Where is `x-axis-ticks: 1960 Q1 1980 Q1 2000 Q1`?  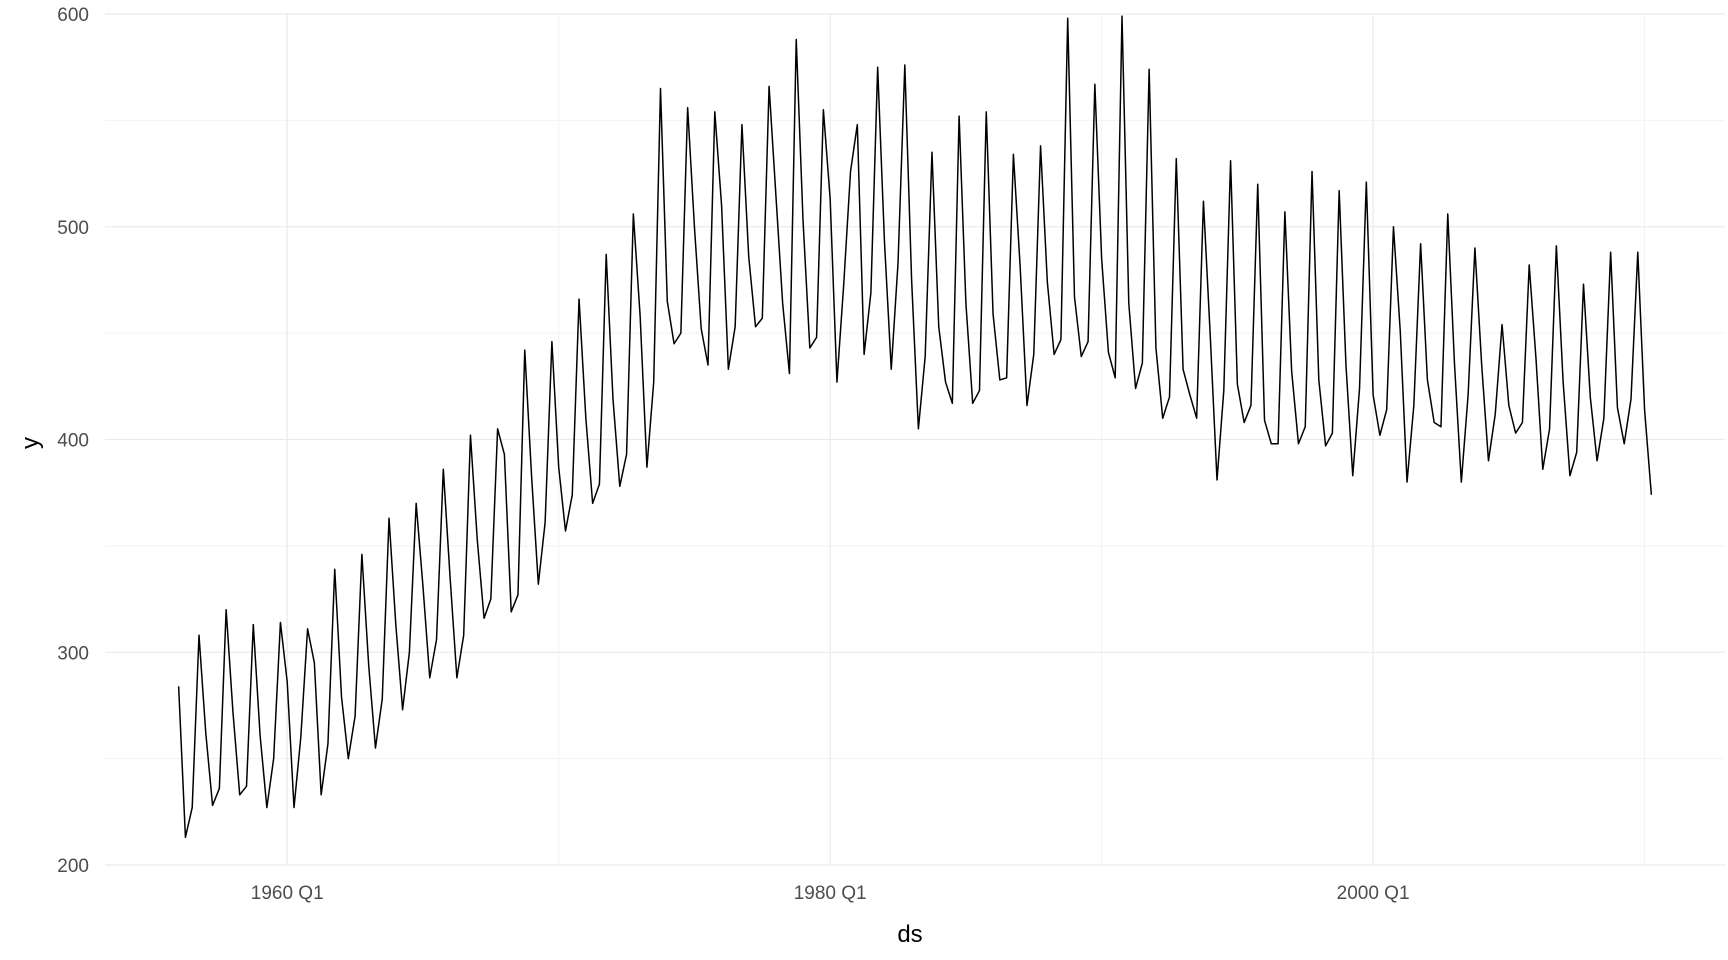 x-axis-ticks: 1960 Q1 1980 Q1 2000 Q1 is located at coordinates (830, 893).